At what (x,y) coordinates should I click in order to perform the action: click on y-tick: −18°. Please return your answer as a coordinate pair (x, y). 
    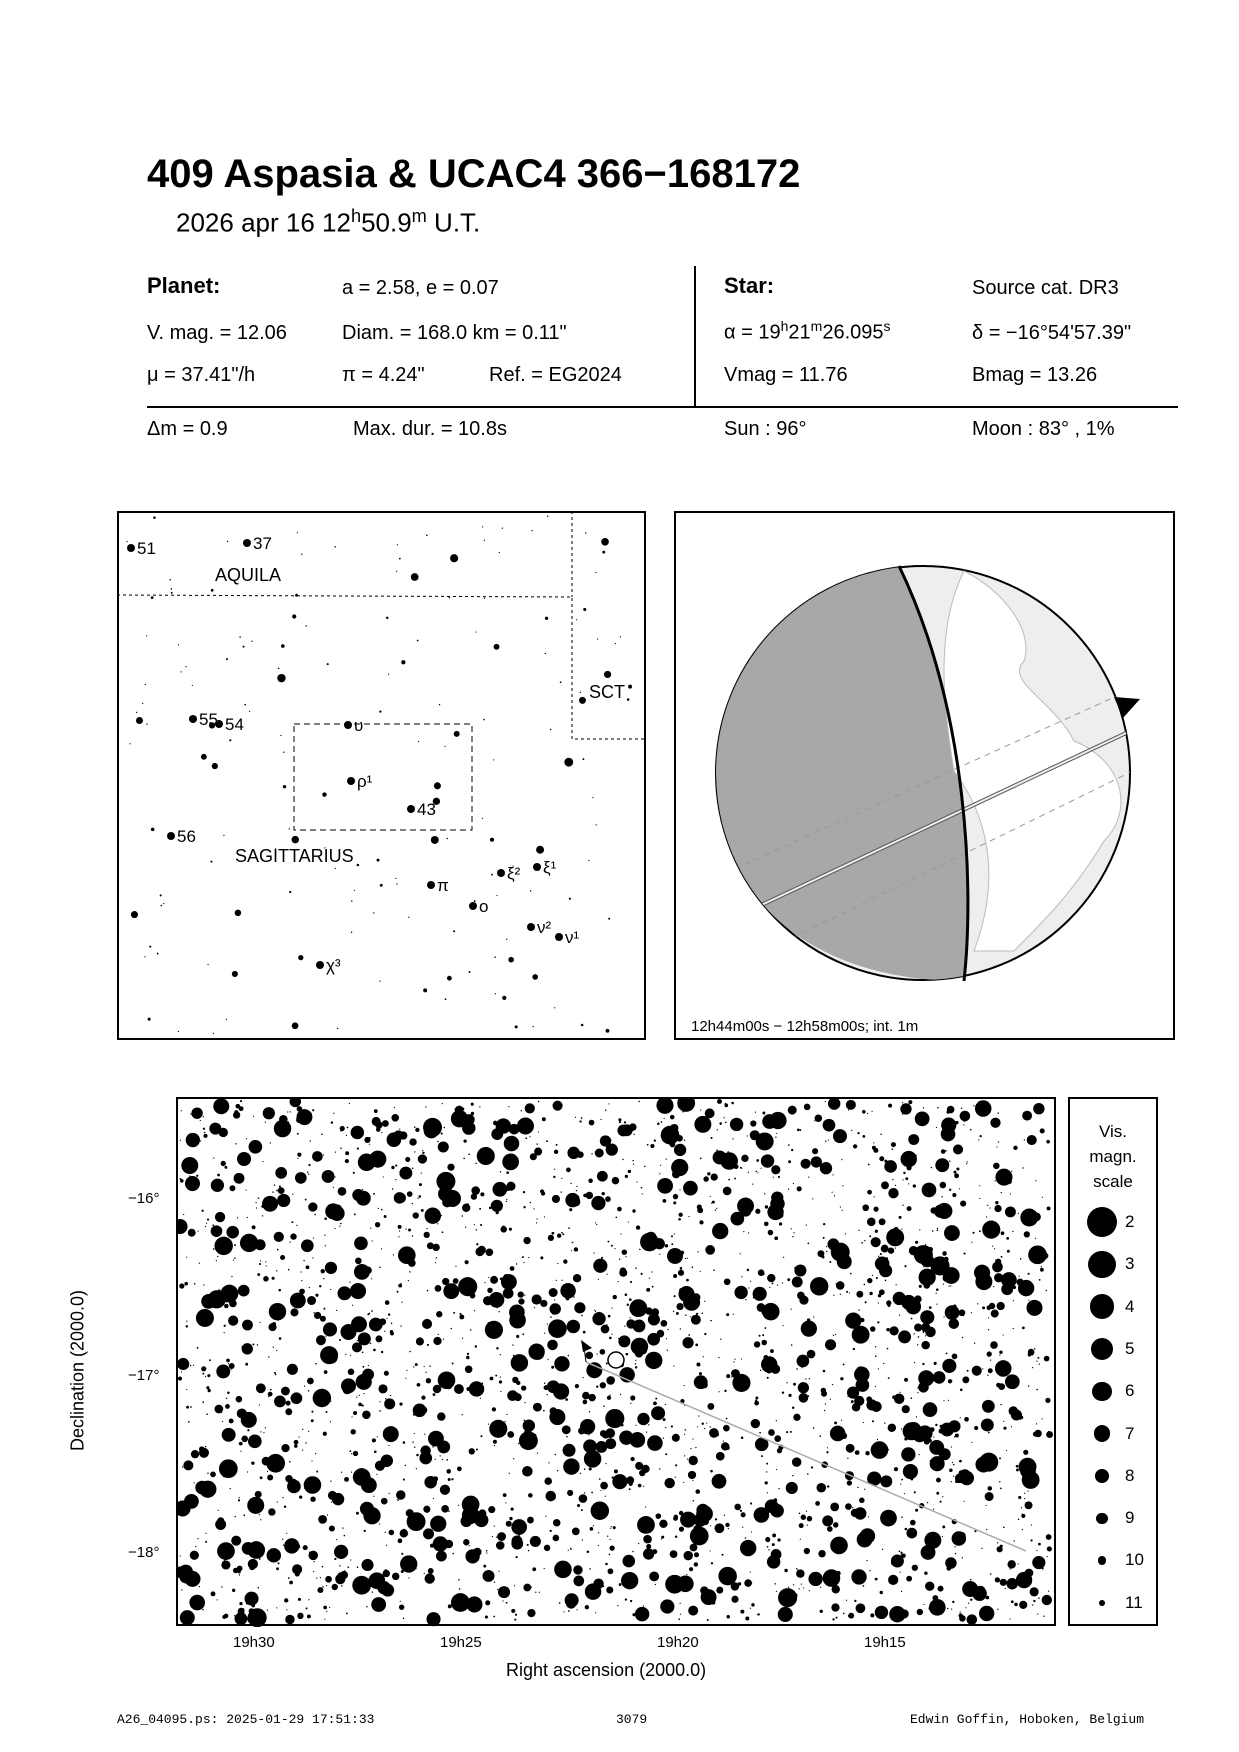
    Looking at the image, I should click on (144, 1552).